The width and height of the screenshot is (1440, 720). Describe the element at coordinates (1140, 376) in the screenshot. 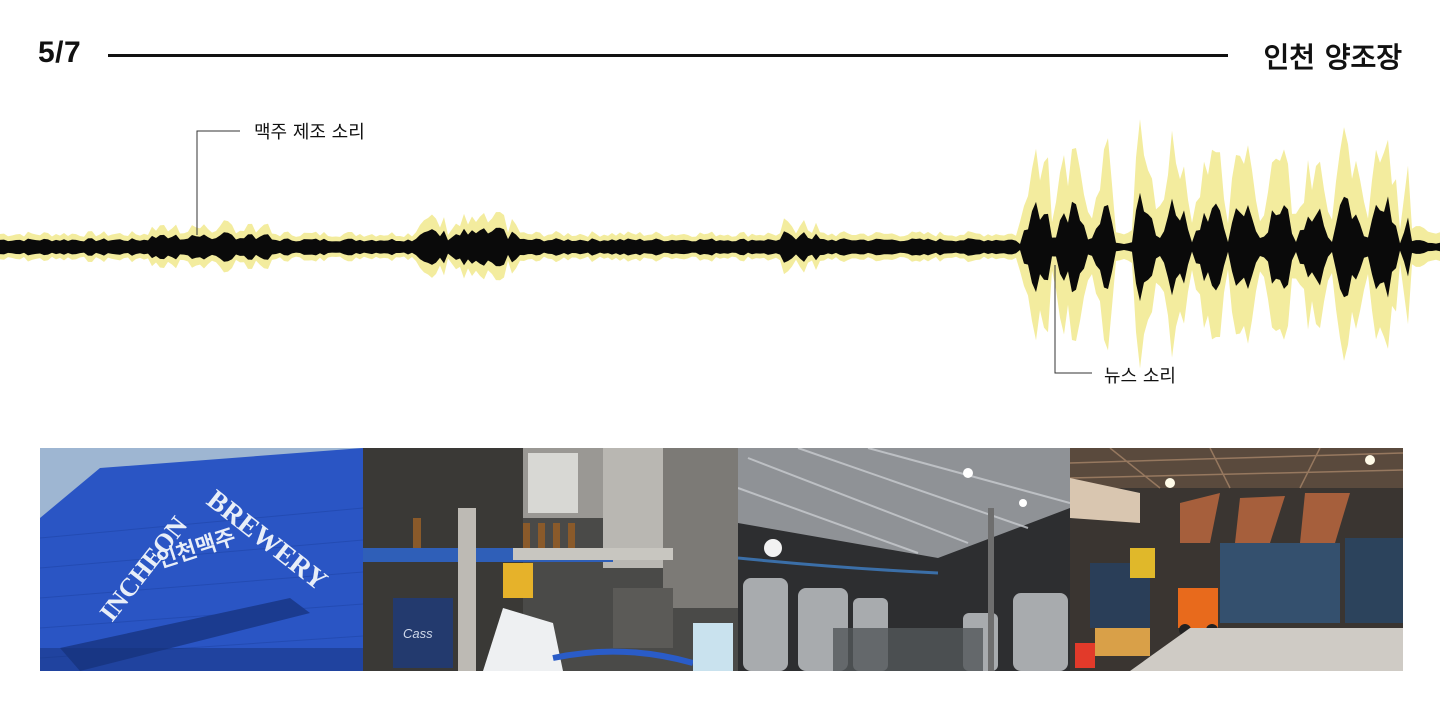

I see `news-sound-label: 뉴스 소리` at that location.